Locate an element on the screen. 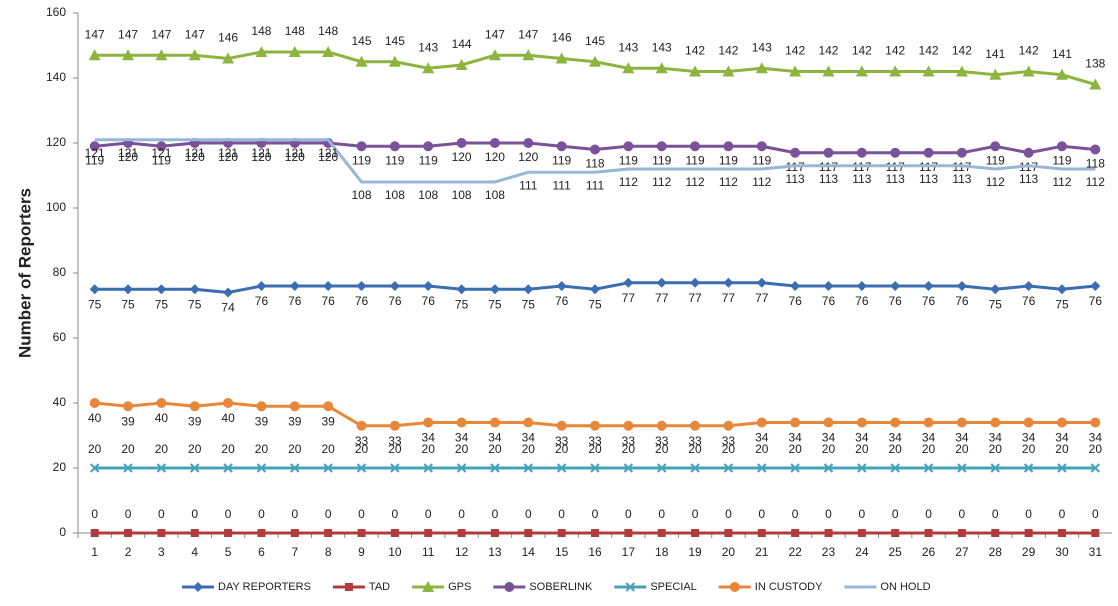  x-tick-label: 15 is located at coordinates (562, 552).